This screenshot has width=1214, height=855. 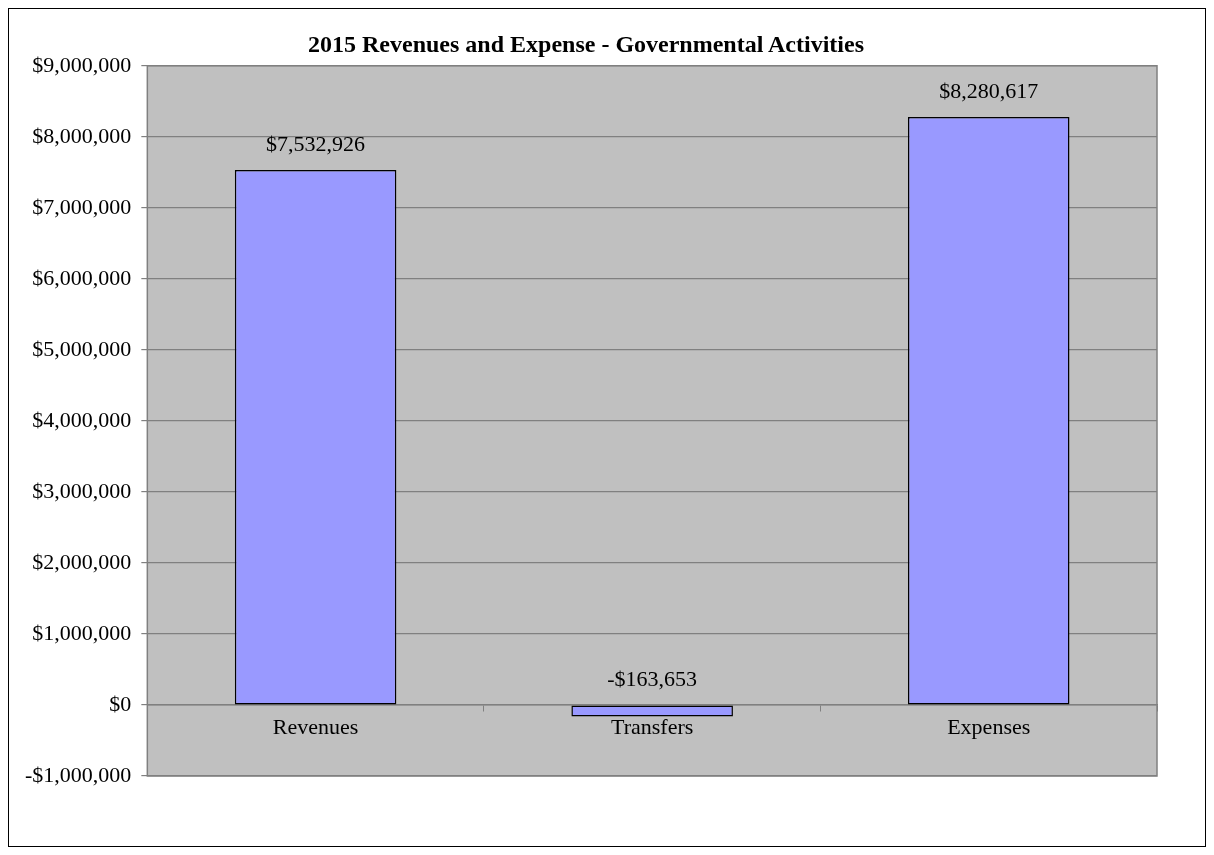 What do you see at coordinates (652, 678) in the screenshot?
I see `data-label: -$163,653` at bounding box center [652, 678].